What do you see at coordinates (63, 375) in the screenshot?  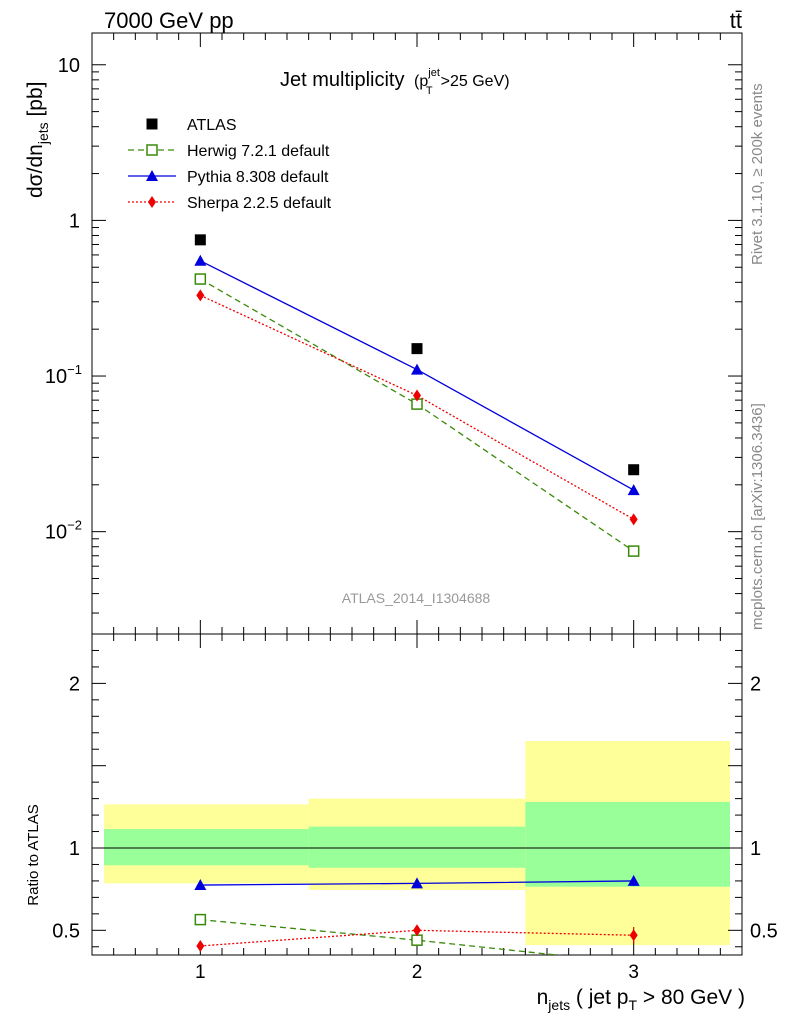 I see `y-tick-label: 10⁻¹` at bounding box center [63, 375].